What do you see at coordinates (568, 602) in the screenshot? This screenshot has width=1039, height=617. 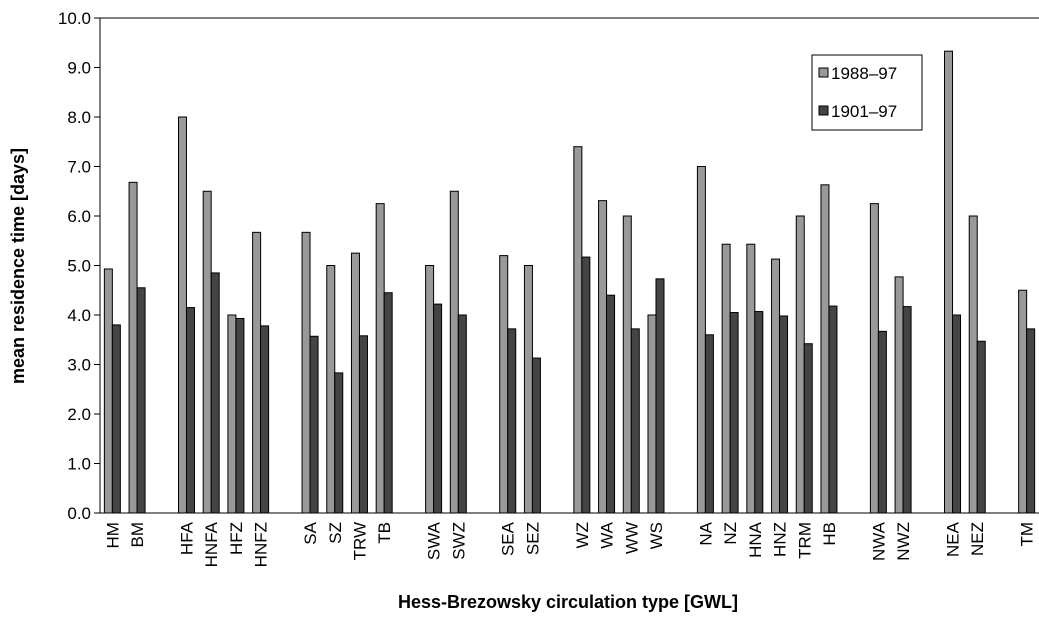 I see `x-axis-title: Hess-Brezowsky circulation type [GWL]` at bounding box center [568, 602].